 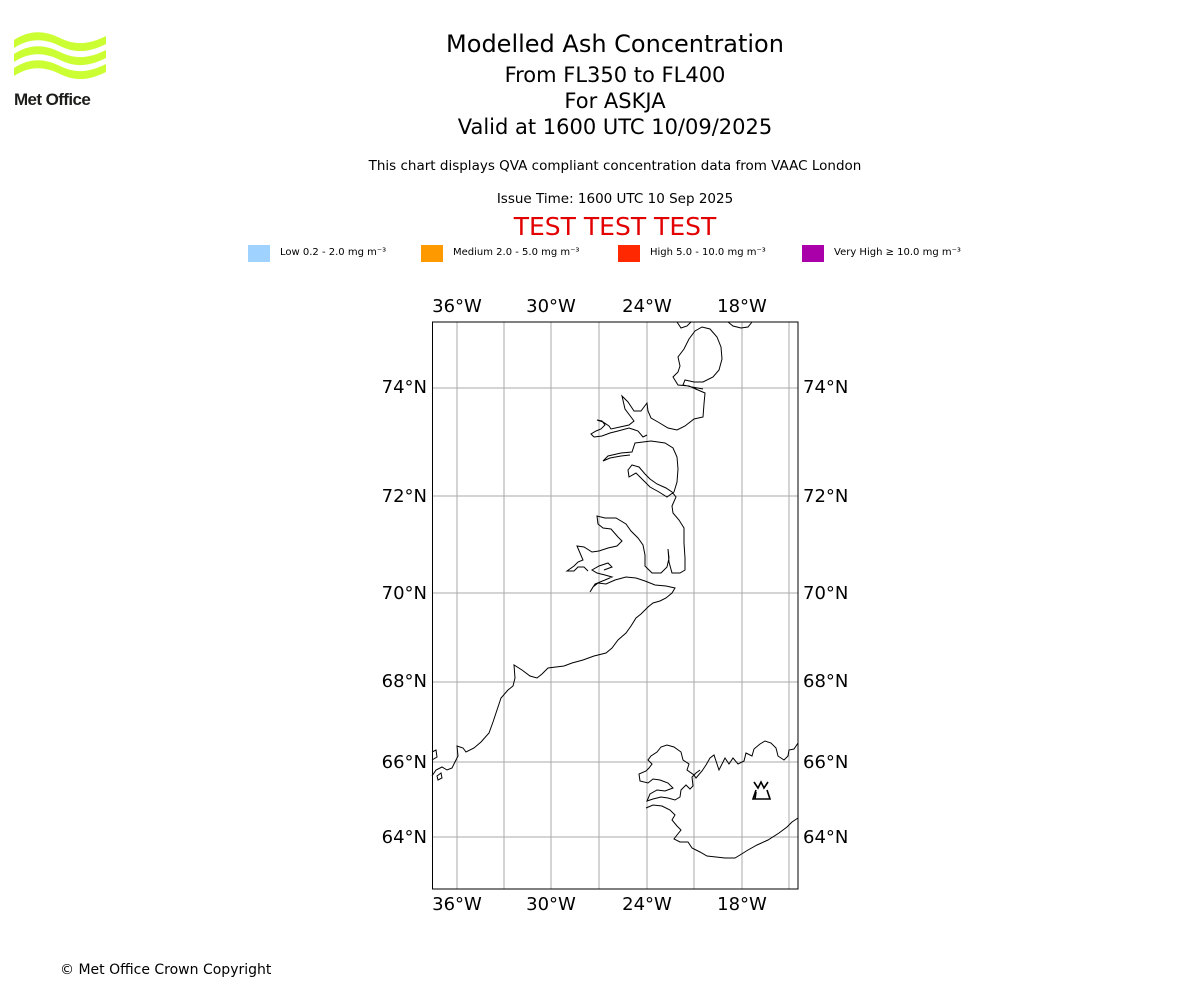 I want to click on lat-label-left-74n: 74°N, so click(x=404, y=387).